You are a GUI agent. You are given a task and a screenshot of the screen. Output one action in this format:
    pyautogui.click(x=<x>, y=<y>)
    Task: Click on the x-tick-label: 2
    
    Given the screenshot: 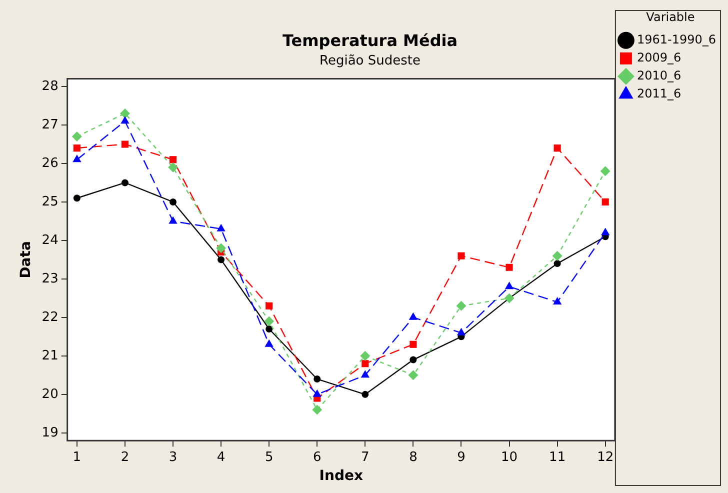 What is the action you would take?
    pyautogui.click(x=125, y=457)
    